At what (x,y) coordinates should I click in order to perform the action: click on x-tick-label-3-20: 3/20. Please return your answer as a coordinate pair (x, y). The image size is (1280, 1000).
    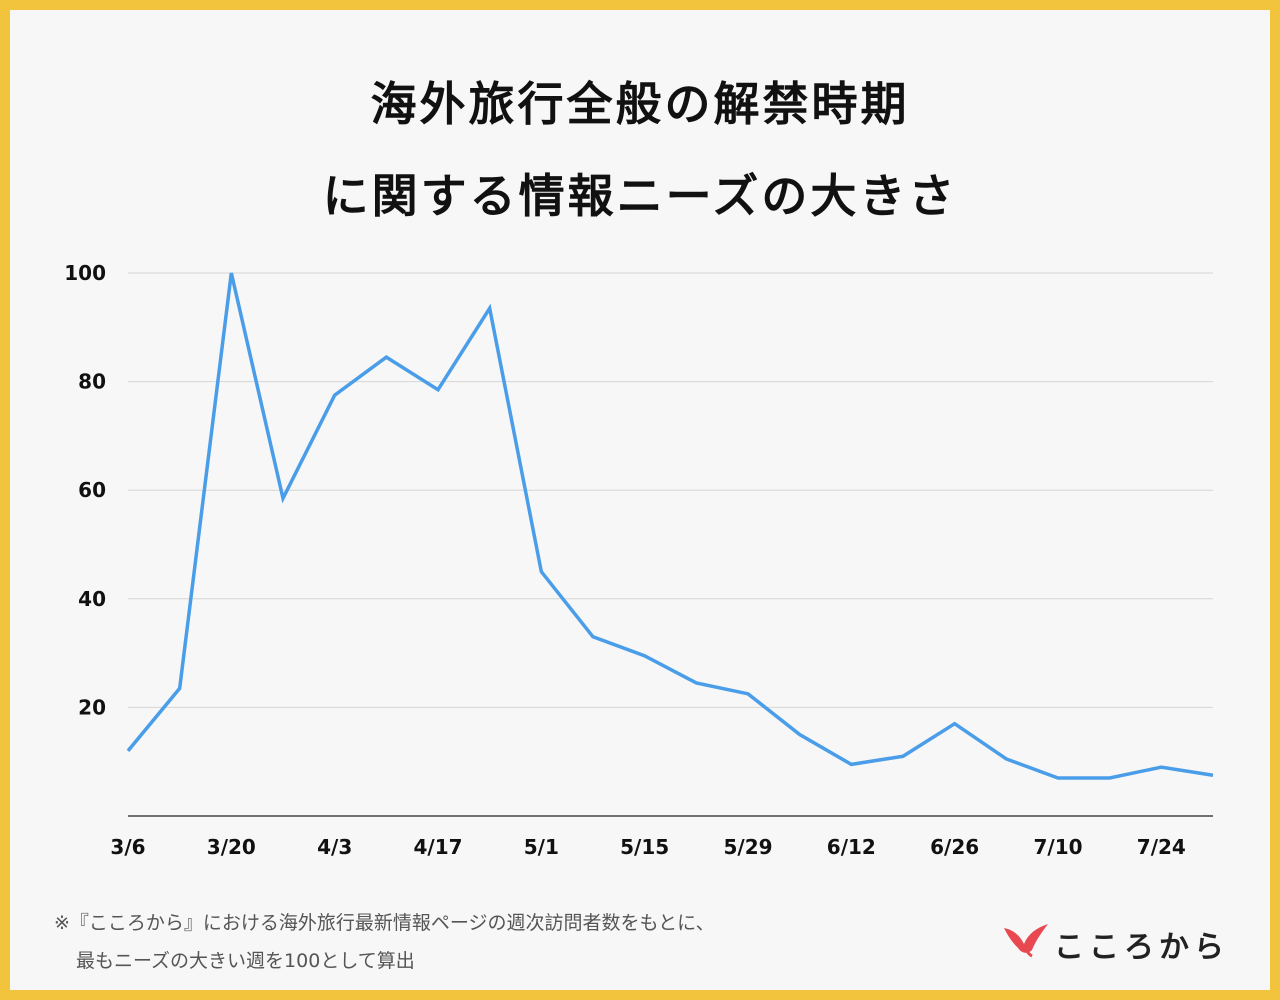
    Looking at the image, I should click on (231, 847).